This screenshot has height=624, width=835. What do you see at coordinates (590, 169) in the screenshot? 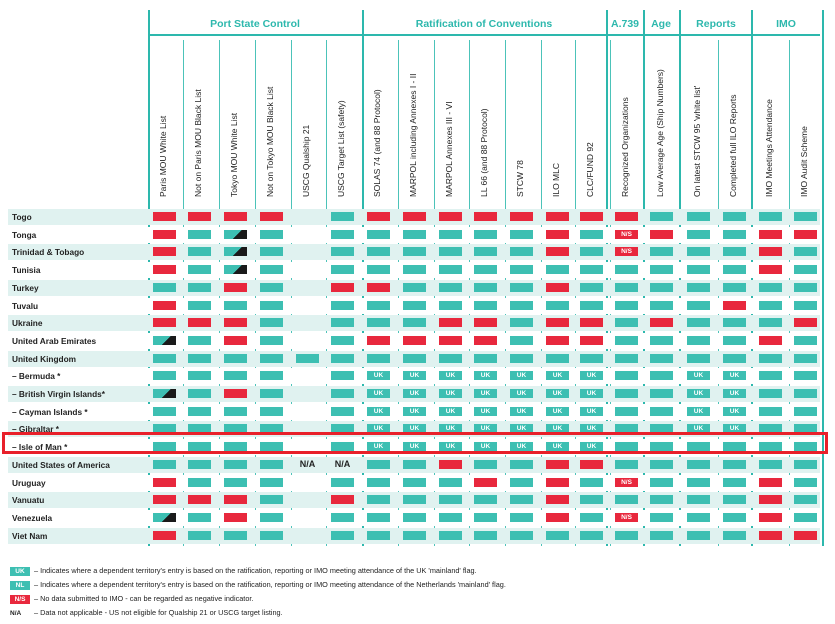
I see `column-header: CLC/FUND 92` at bounding box center [590, 169].